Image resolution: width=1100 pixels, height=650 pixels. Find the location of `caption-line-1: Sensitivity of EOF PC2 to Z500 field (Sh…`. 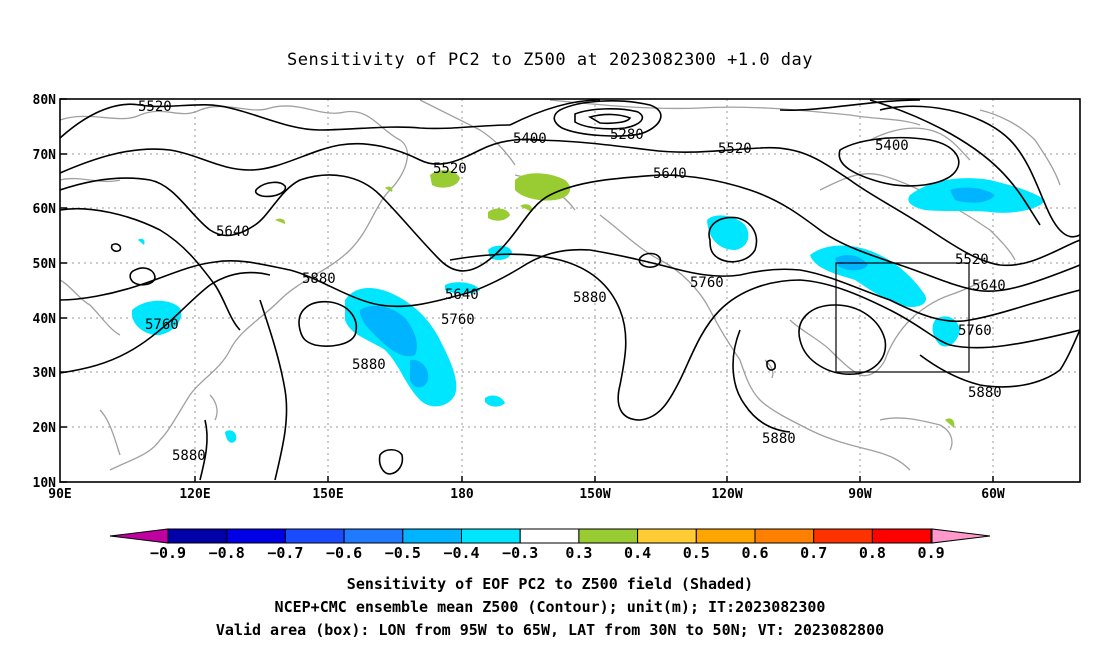

caption-line-1: Sensitivity of EOF PC2 to Z500 field (Sh… is located at coordinates (550, 584).